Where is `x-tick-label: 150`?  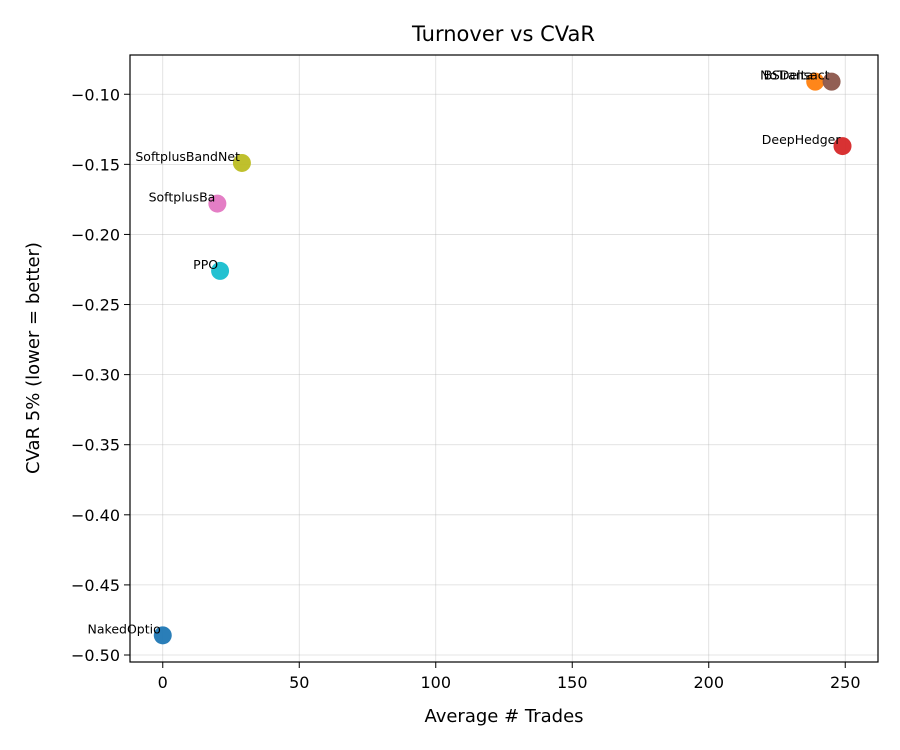 x-tick-label: 150 is located at coordinates (572, 682).